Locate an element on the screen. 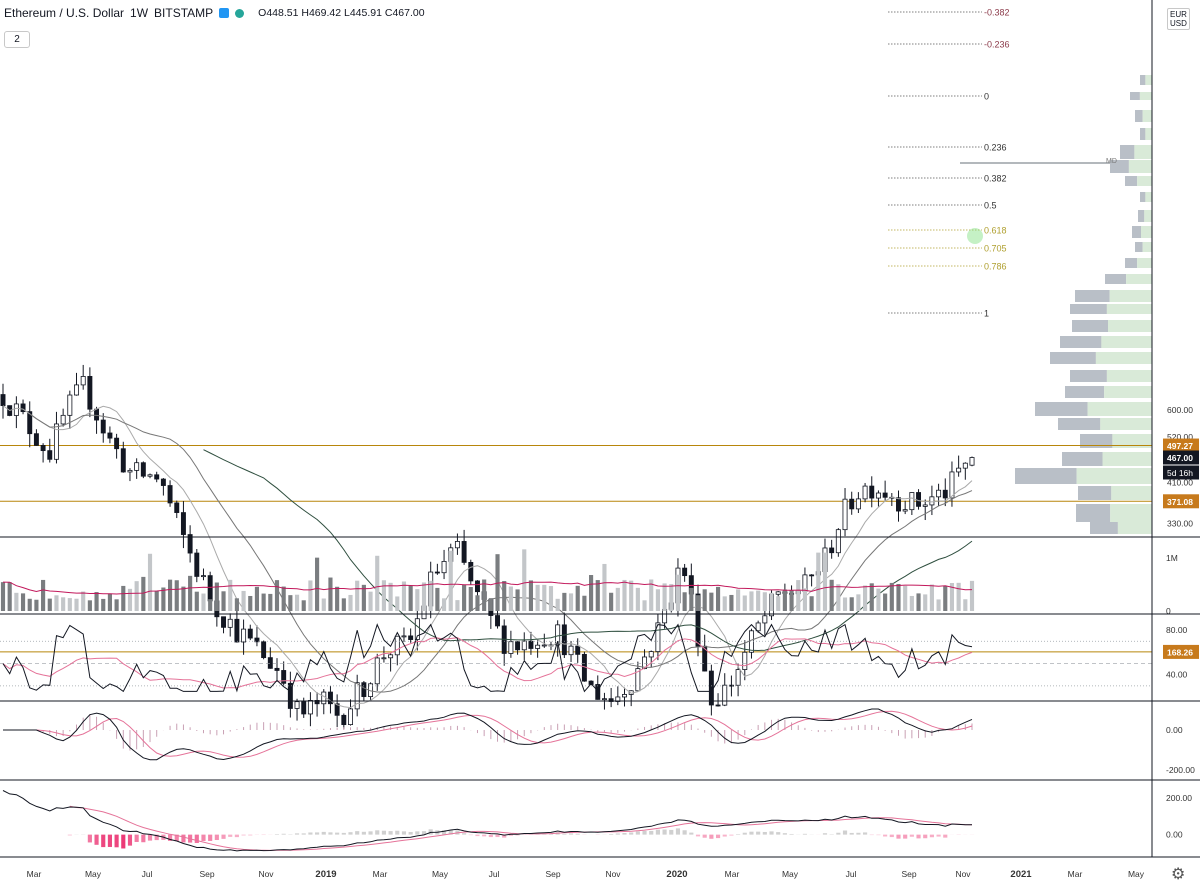 This screenshot has width=1200, height=887. volume-pane: 1M 0 is located at coordinates (589, 582).